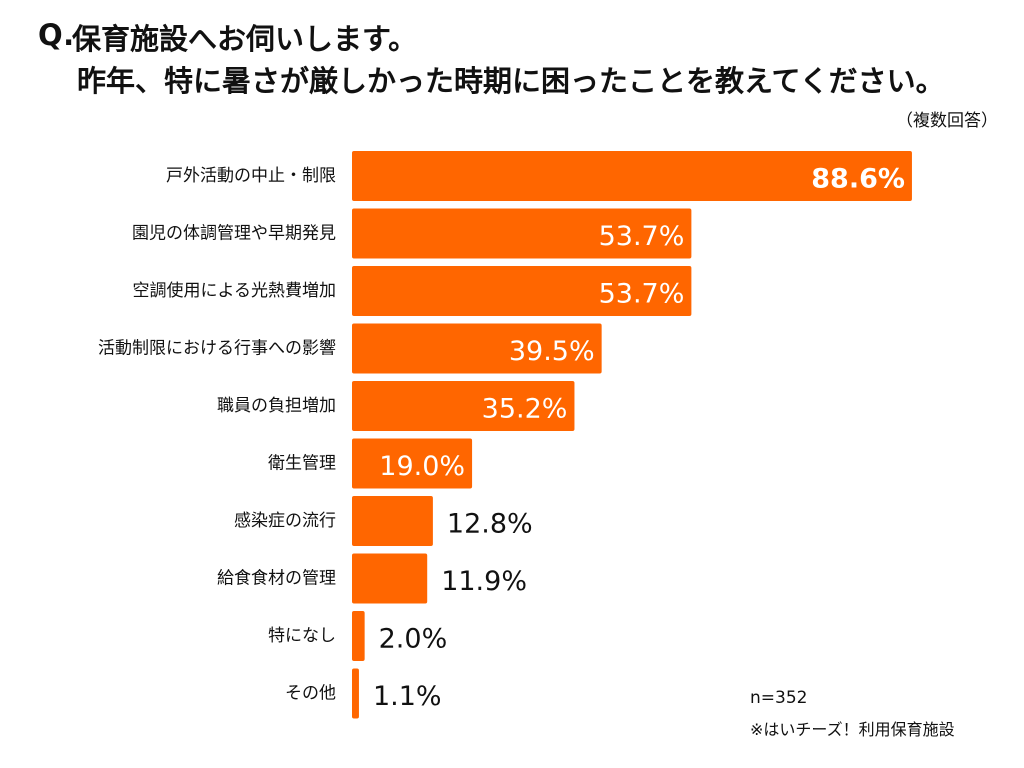 The width and height of the screenshot is (1024, 768). I want to click on bar-group: 職員の負担増加 35.2%, so click(396, 406).